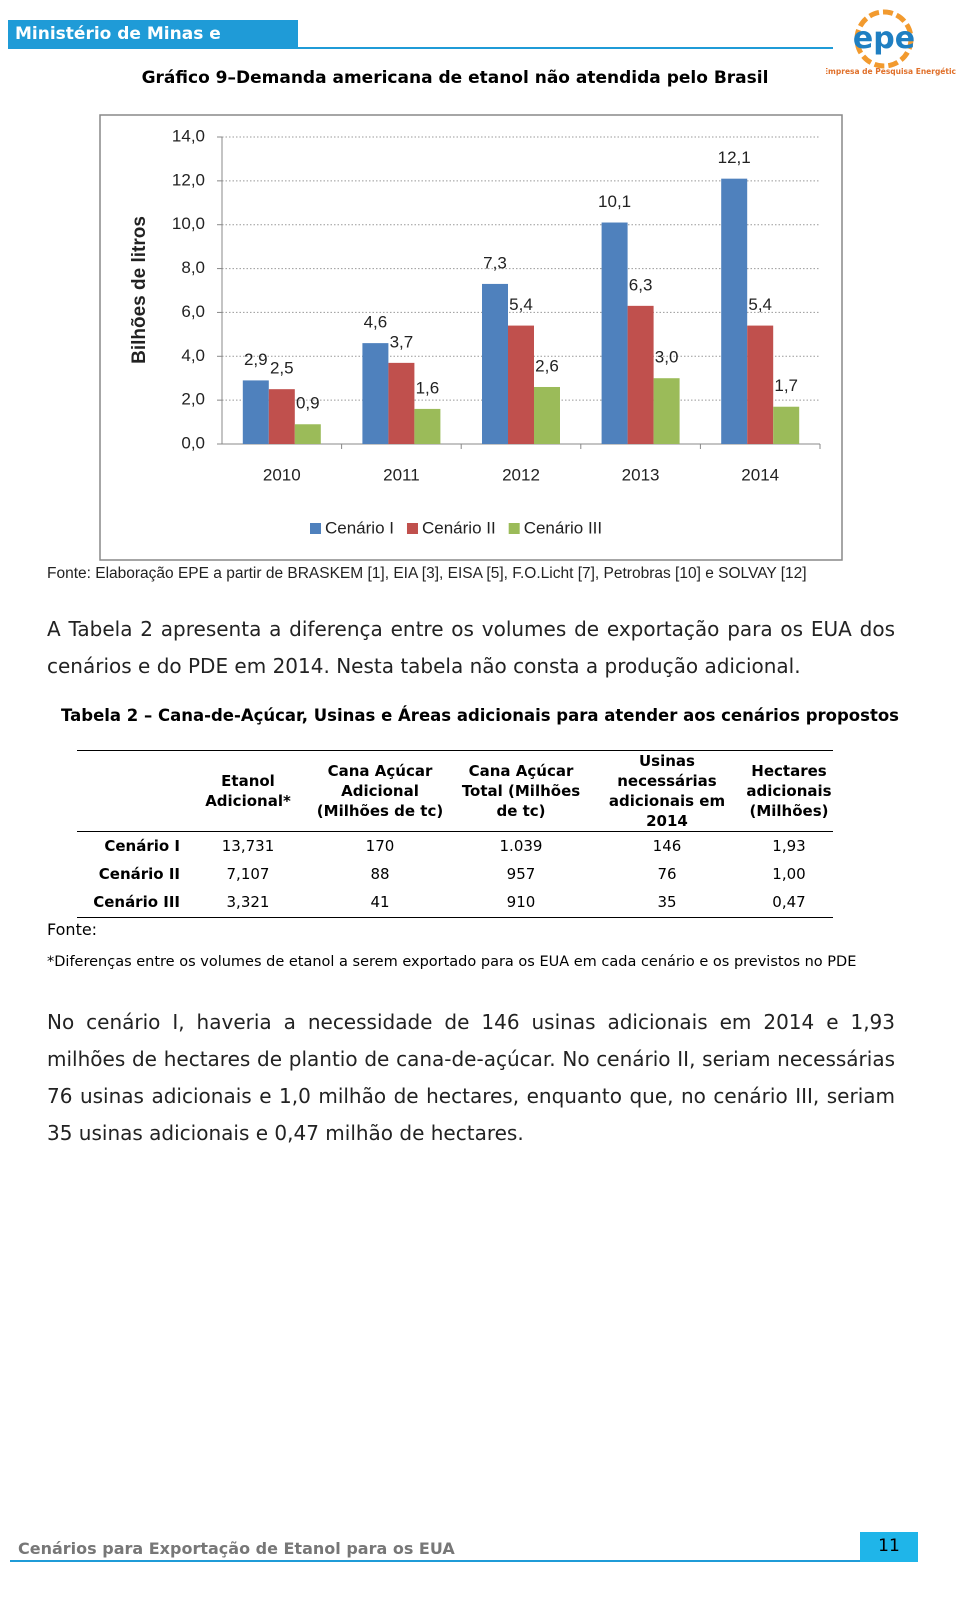  I want to click on legend-label: Cenário I, so click(359, 527).